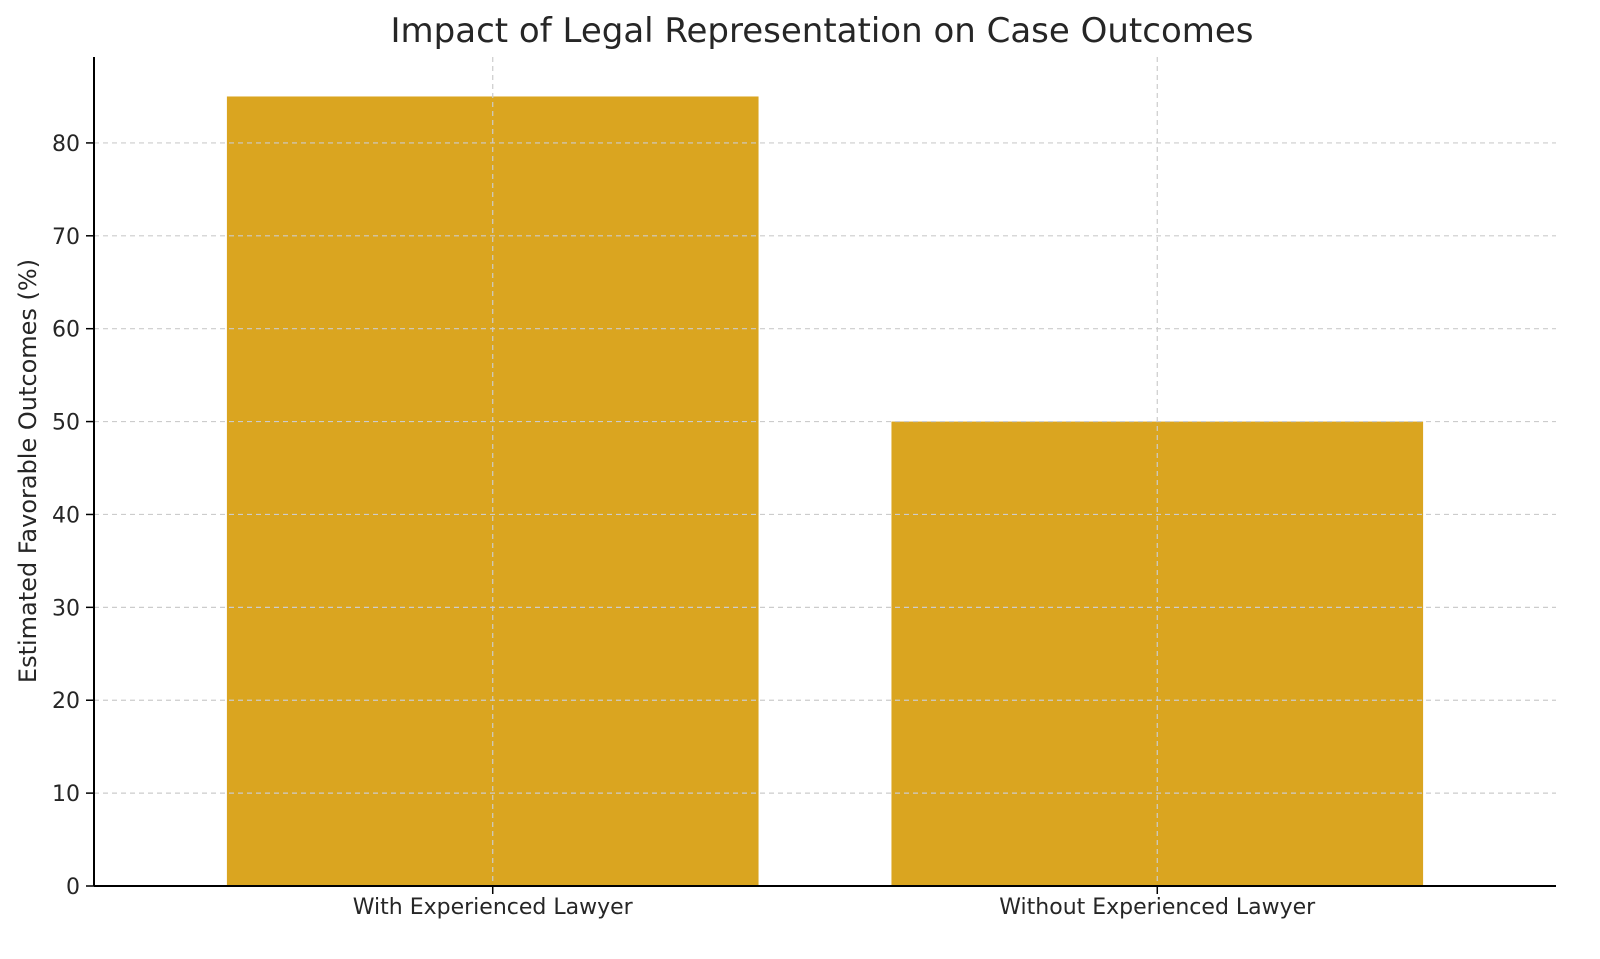 The width and height of the screenshot is (1600, 959). Describe the element at coordinates (66, 608) in the screenshot. I see `y-tick-label: 30` at that location.